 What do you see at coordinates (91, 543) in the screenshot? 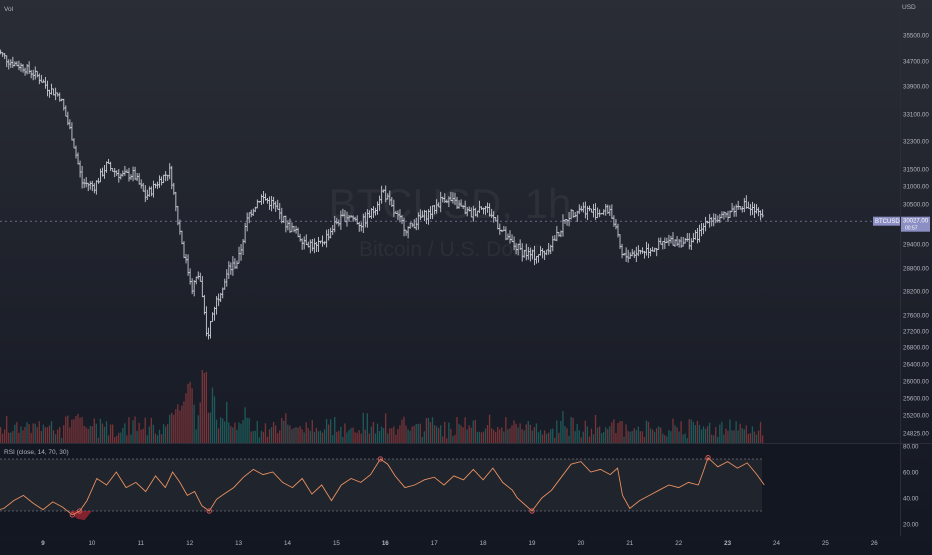
I see `time-tick-label: 10` at bounding box center [91, 543].